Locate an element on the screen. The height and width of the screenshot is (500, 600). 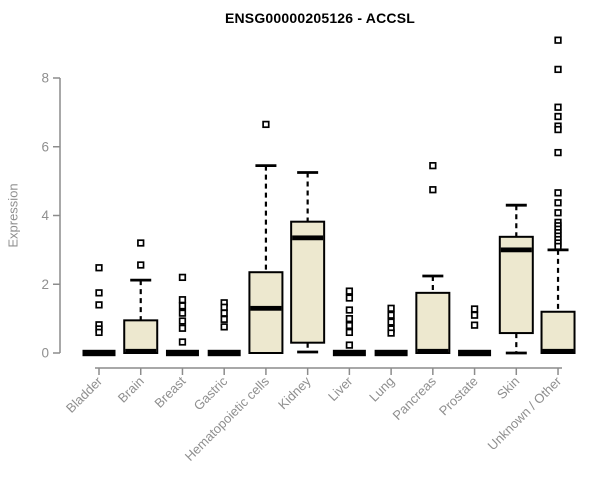
x-category-label-kidney: Kidney is located at coordinates (294, 392).